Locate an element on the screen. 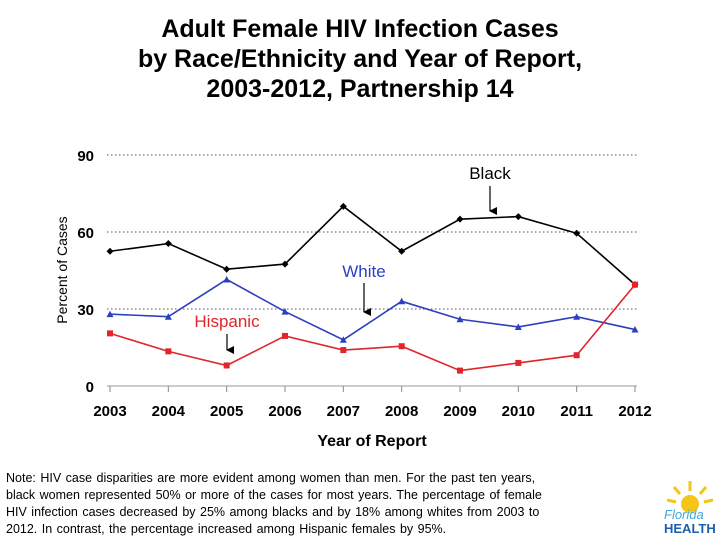 This screenshot has width=720, height=540. title-line-2: by Race/Ethnicity and Year of Report, is located at coordinates (360, 59).